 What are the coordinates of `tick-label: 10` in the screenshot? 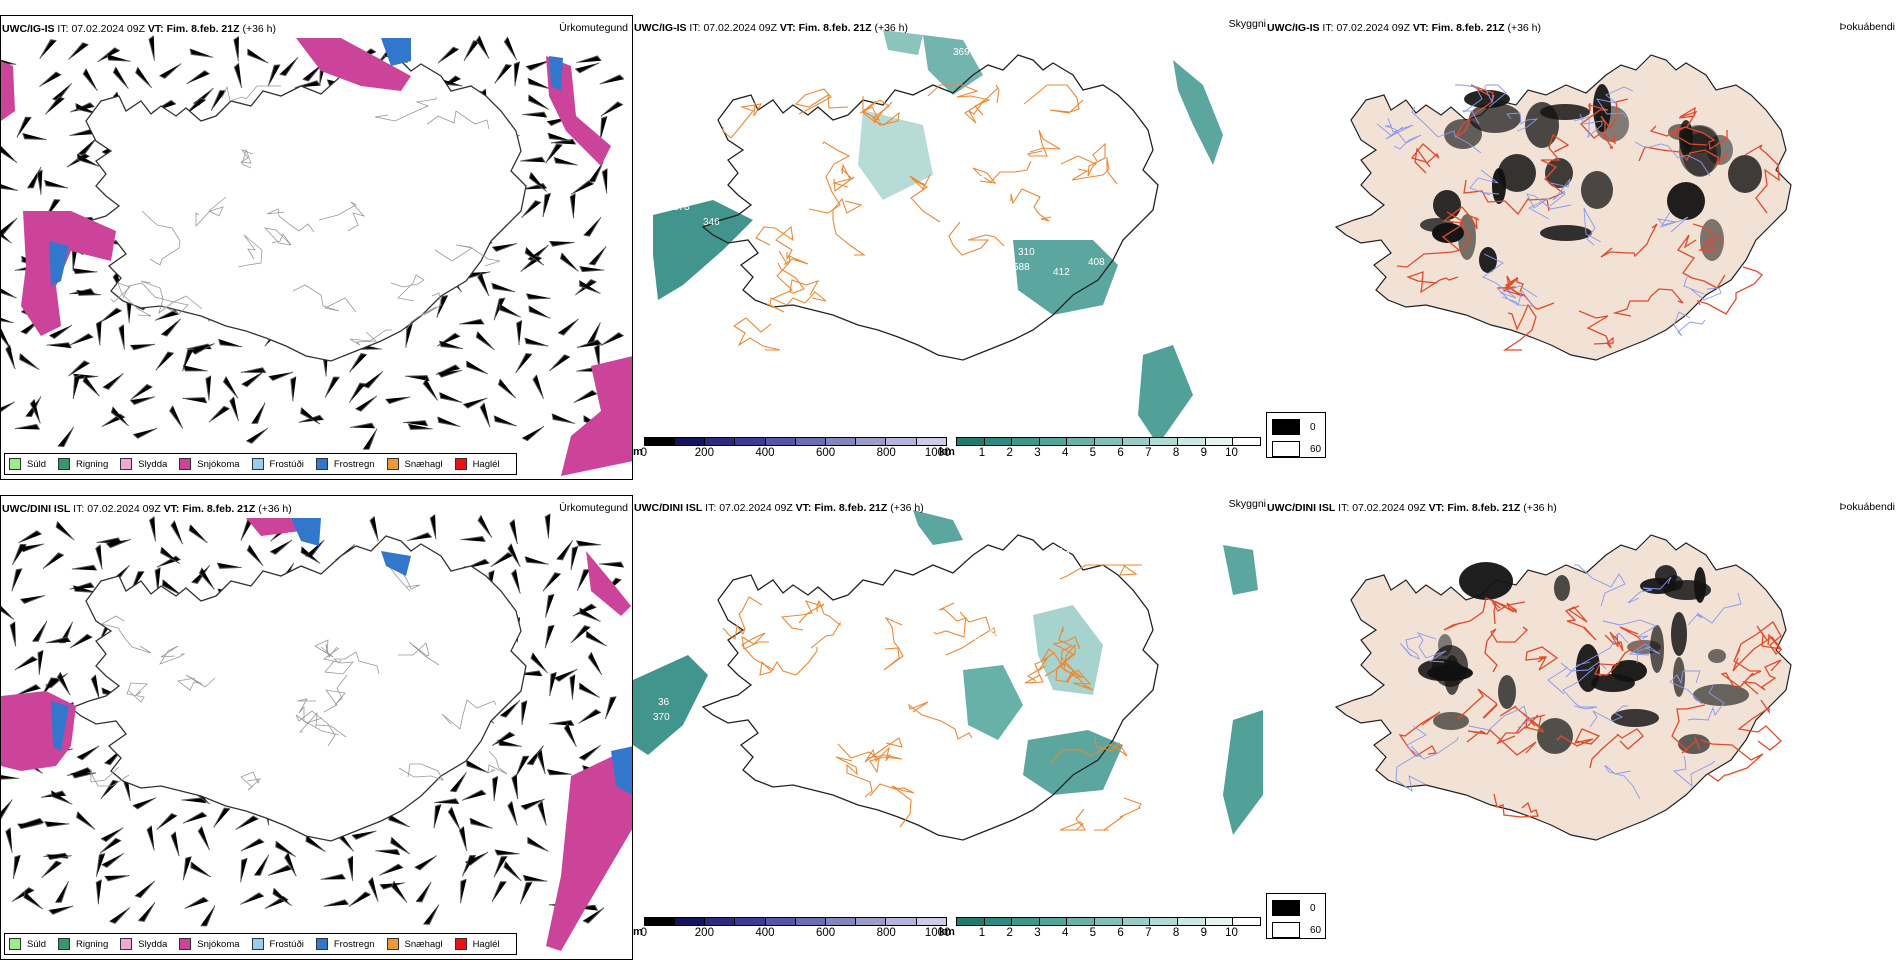 It's located at (1231, 453).